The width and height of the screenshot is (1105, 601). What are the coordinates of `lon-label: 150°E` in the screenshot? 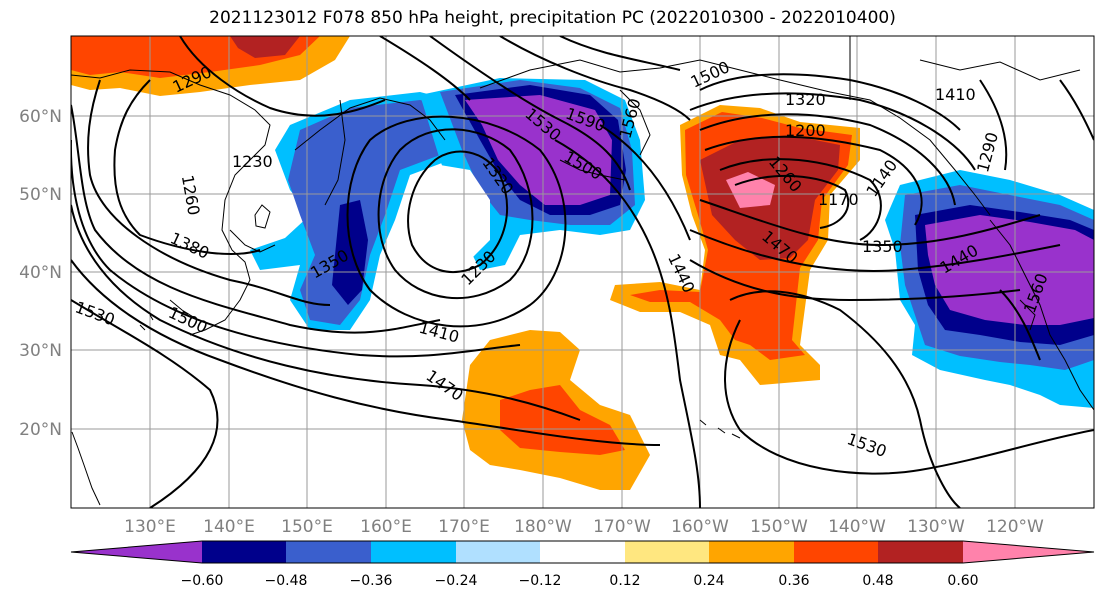 It's located at (307, 527).